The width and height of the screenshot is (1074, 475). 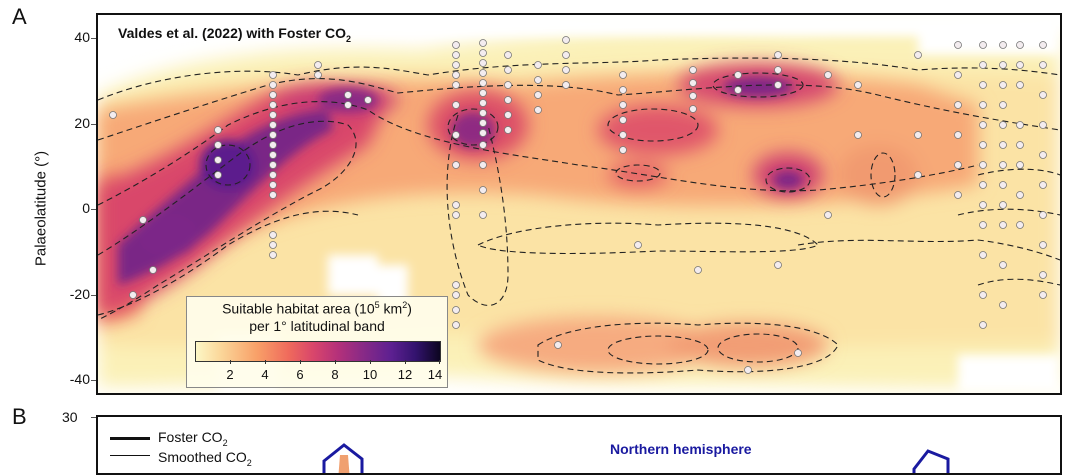 I want to click on legend-label-smoothed: Smoothed CO2, so click(x=205, y=458).